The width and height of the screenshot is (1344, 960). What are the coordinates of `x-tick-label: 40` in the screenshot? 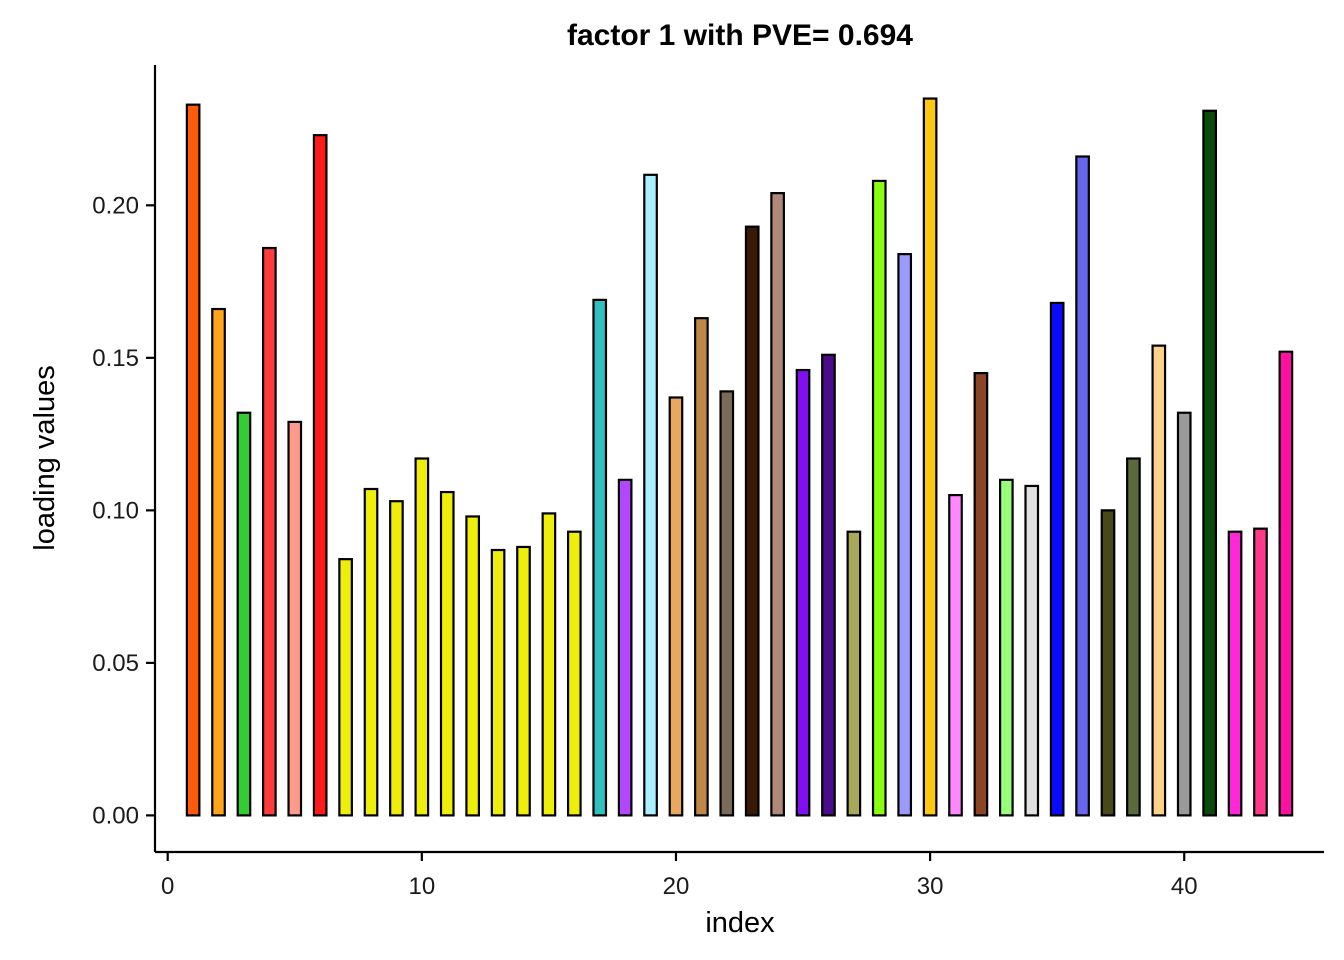 It's located at (1184, 886).